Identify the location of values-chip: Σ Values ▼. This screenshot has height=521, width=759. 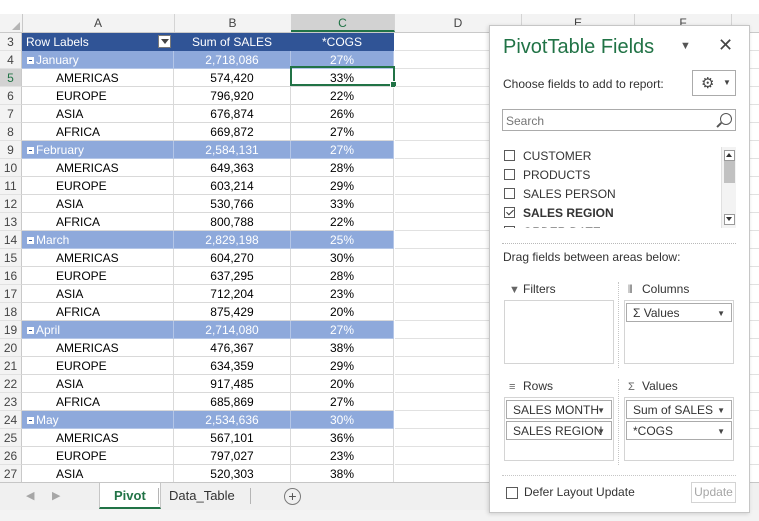
(679, 312).